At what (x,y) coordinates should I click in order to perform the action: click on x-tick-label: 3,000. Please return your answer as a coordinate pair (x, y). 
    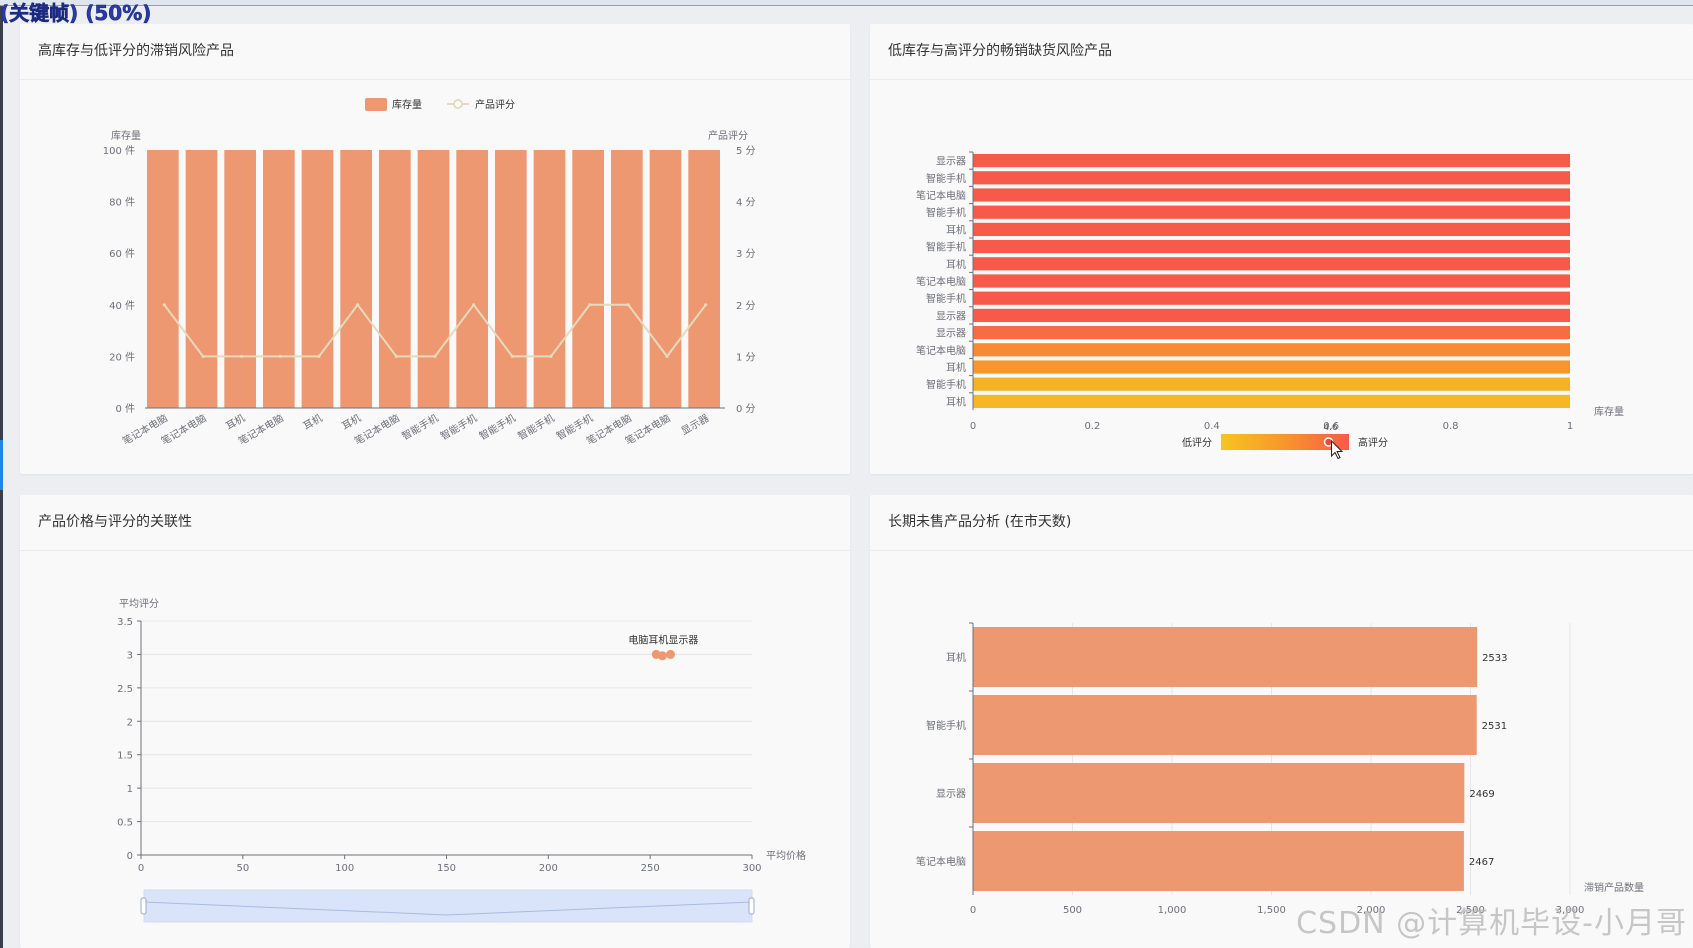
    Looking at the image, I should click on (1570, 910).